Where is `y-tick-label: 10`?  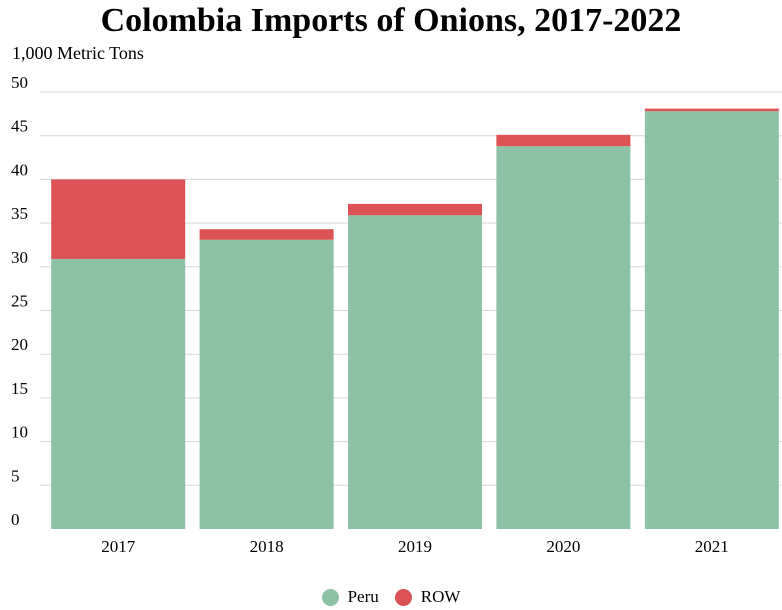 y-tick-label: 10 is located at coordinates (19, 432).